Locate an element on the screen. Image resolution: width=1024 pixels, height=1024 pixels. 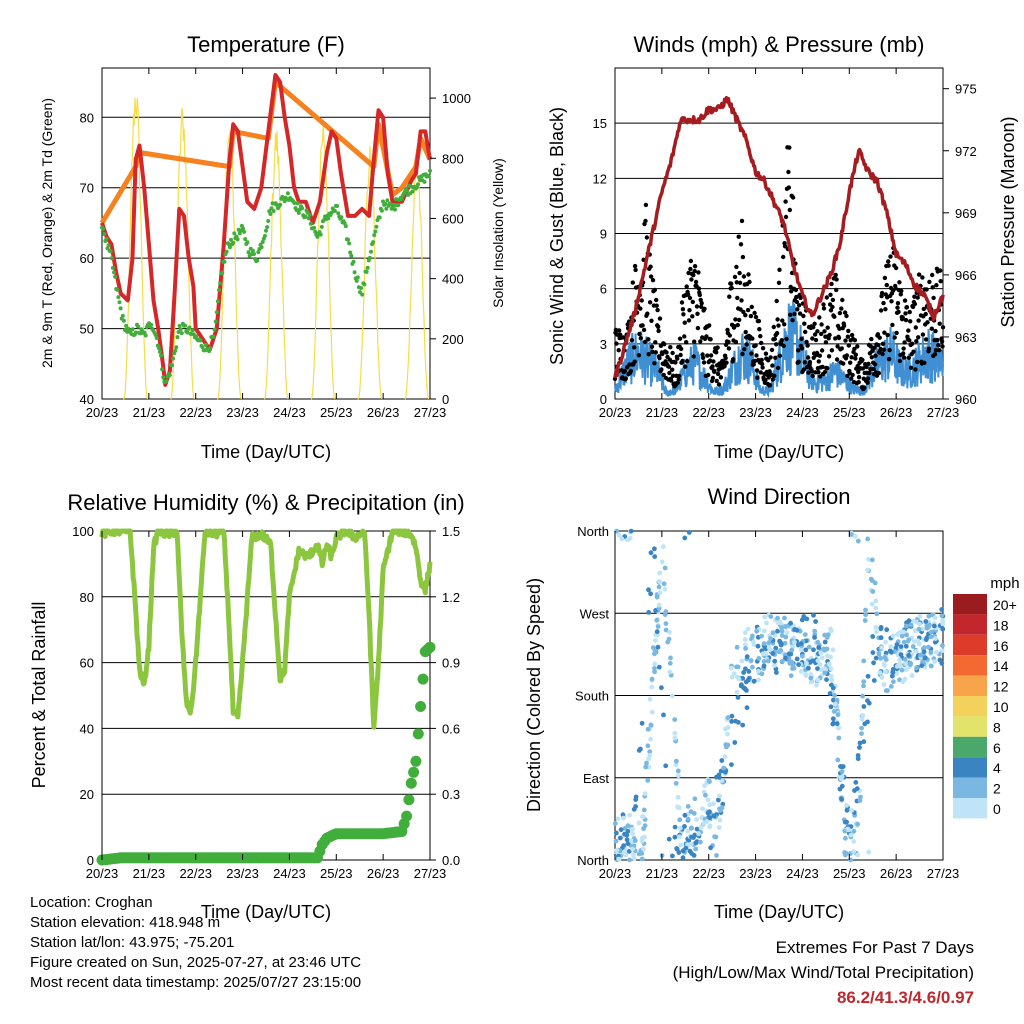
x-tick-label: 26/23 is located at coordinates (383, 412).